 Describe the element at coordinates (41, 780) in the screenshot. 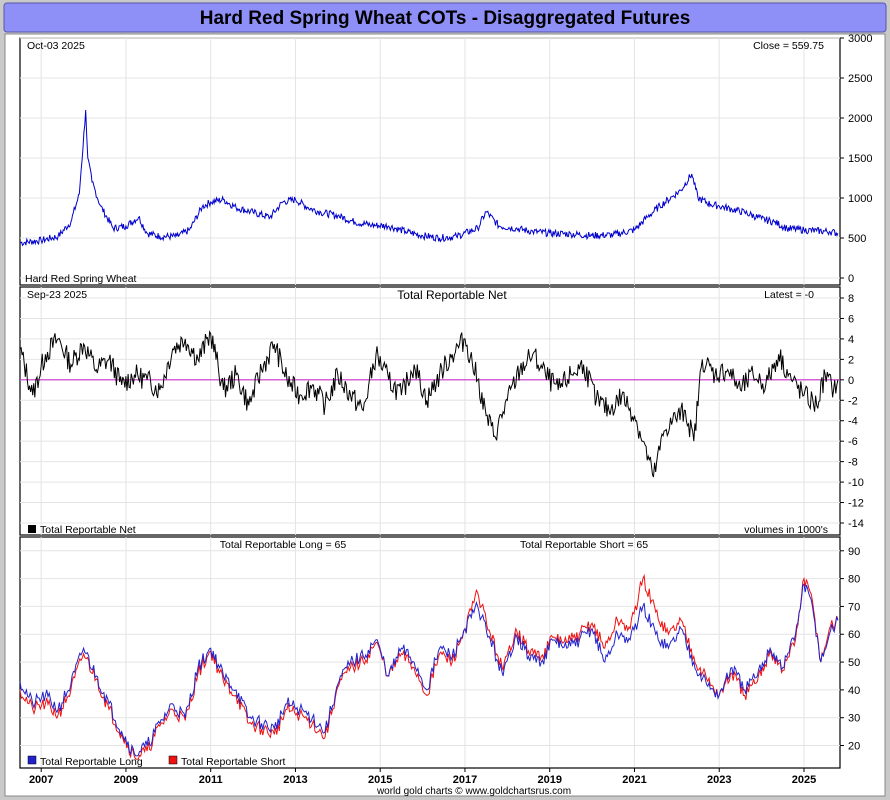

I see `x-tick-label: 2007` at that location.